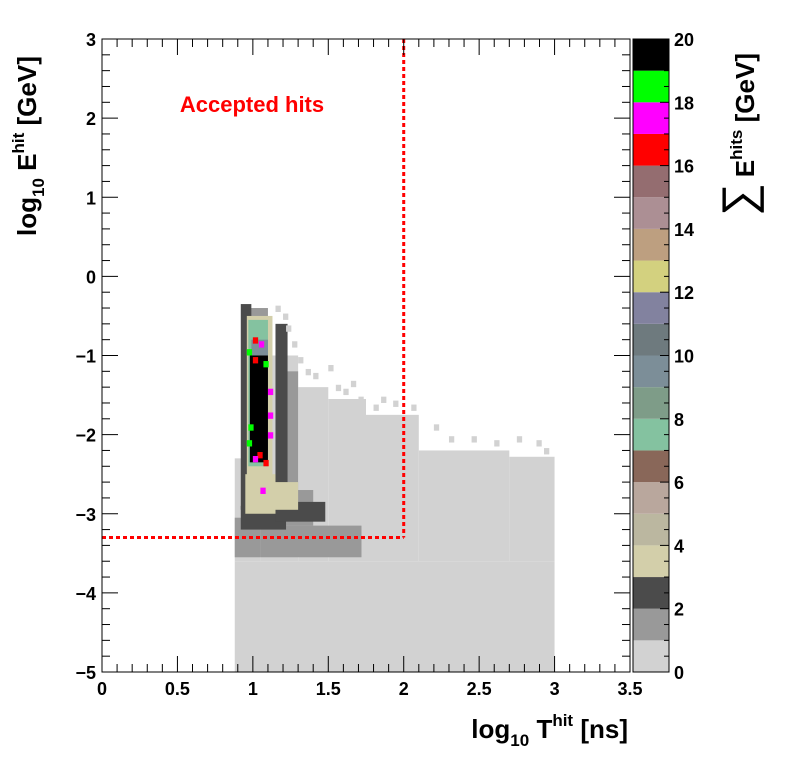 Image resolution: width=788 pixels, height=764 pixels. I want to click on x-tick-label: 1, so click(253, 689).